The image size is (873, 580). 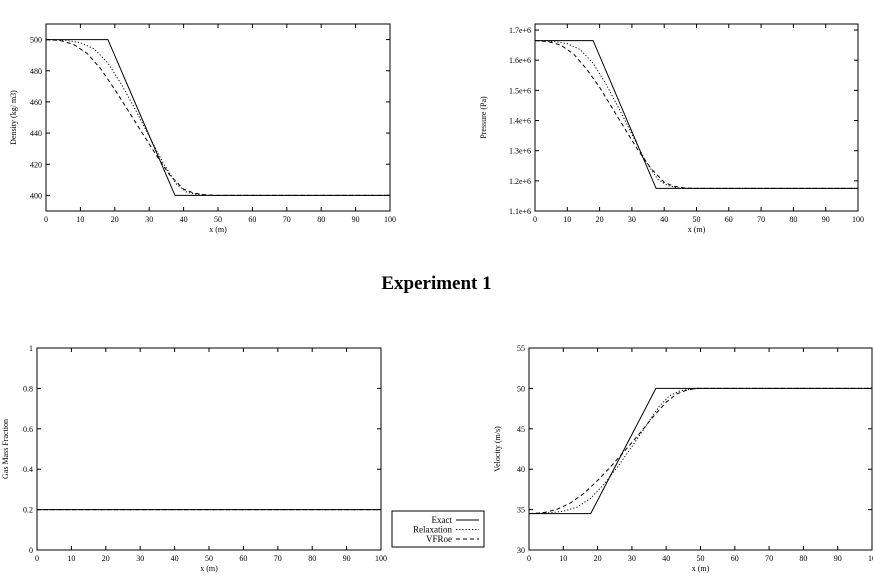 I want to click on y-tick-label: 0, so click(x=31, y=550).